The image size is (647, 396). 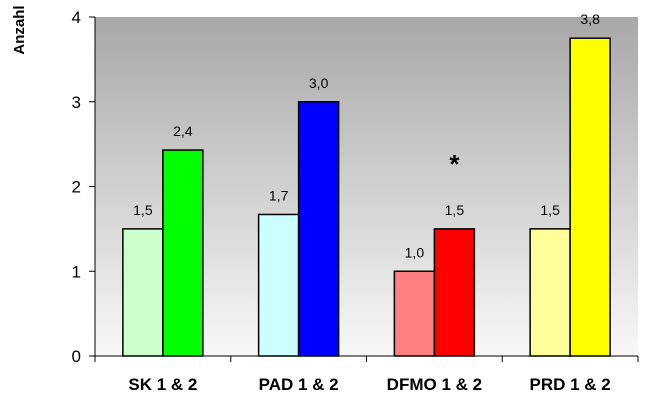 What do you see at coordinates (76, 356) in the screenshot?
I see `y-tick-label: 0` at bounding box center [76, 356].